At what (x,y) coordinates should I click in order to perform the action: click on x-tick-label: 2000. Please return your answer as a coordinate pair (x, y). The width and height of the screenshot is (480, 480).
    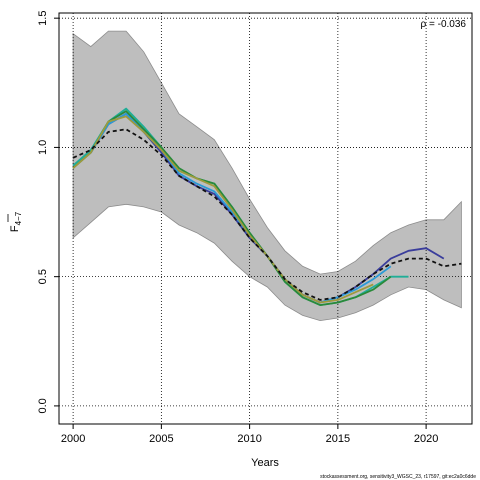
    Looking at the image, I should click on (73, 439).